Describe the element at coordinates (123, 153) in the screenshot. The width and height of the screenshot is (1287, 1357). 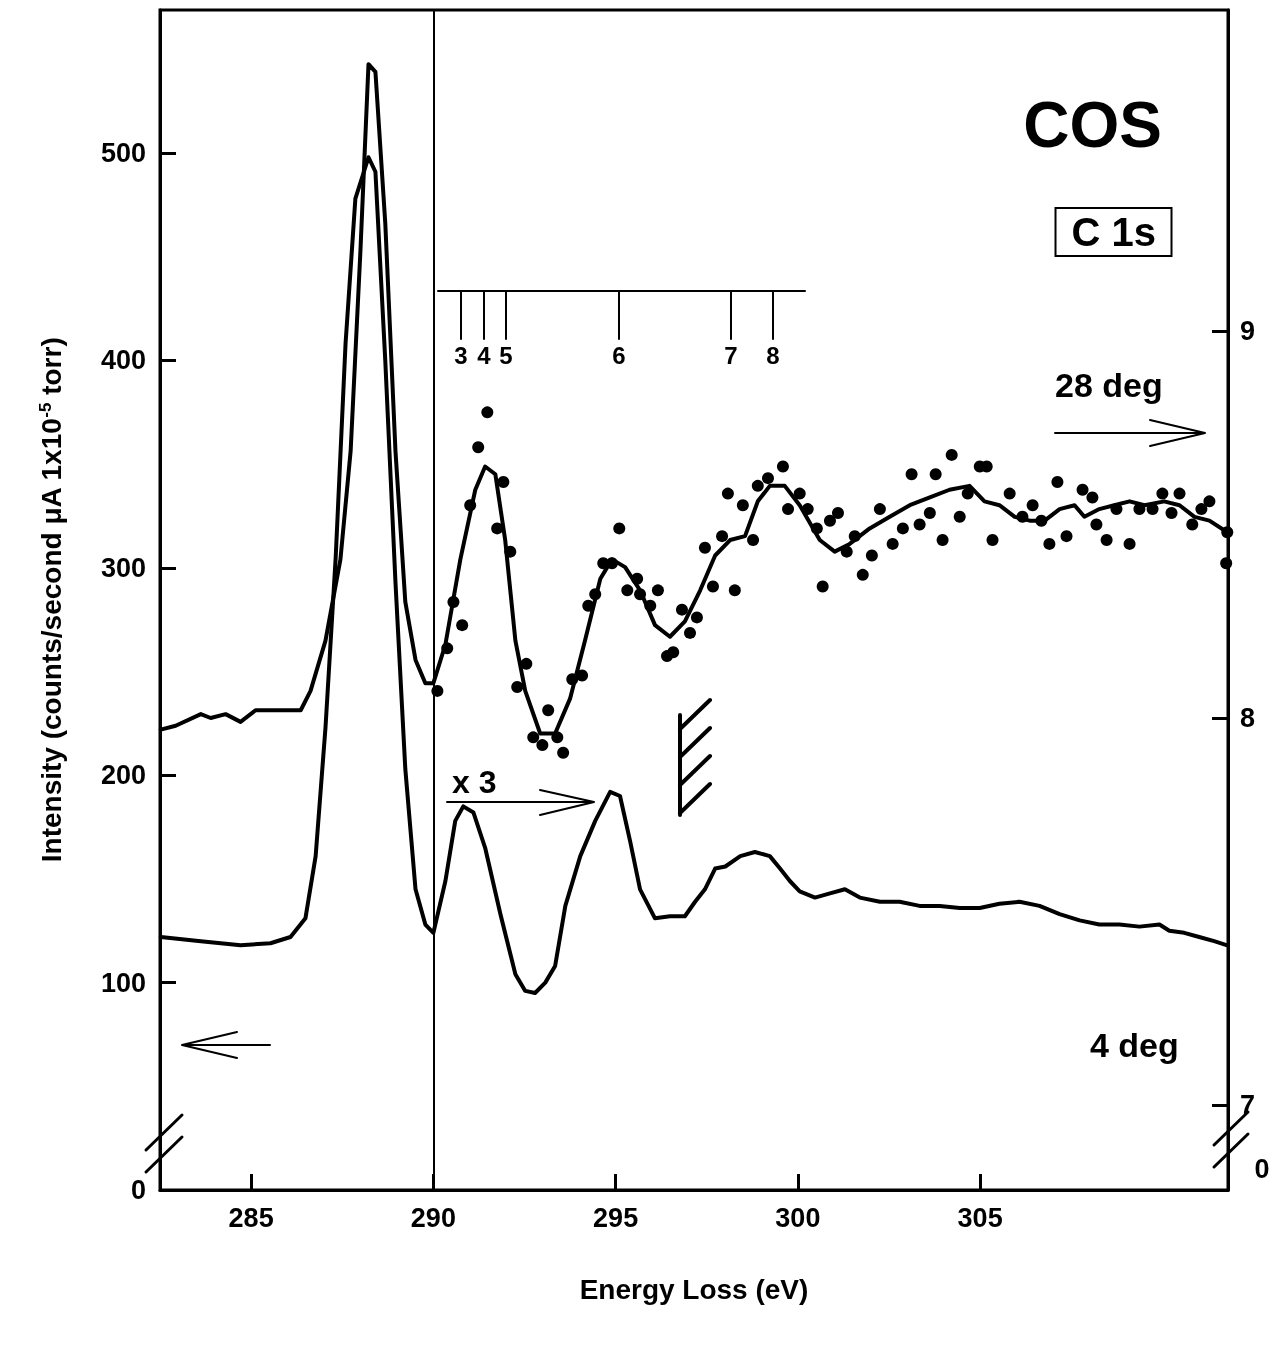
I see `y-tick-label: 500` at that location.